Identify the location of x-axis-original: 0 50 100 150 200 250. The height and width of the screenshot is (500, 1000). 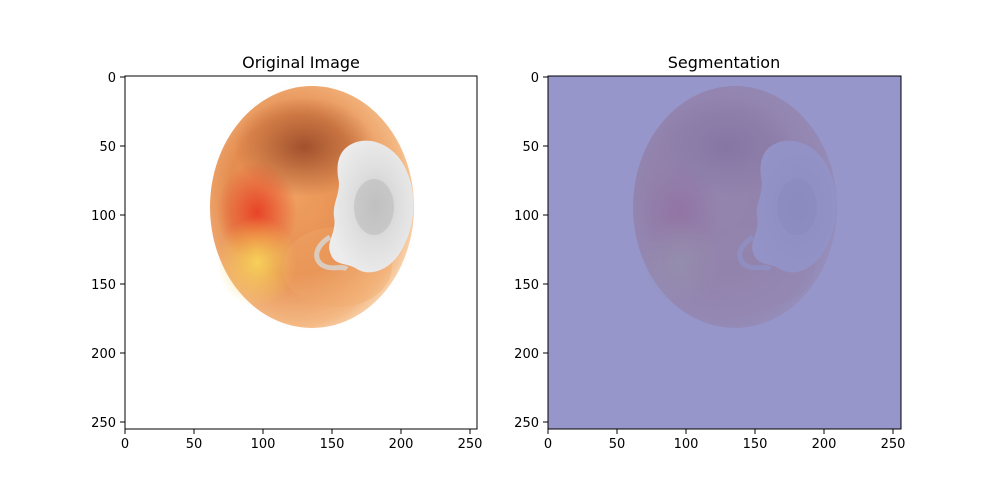
(302, 440).